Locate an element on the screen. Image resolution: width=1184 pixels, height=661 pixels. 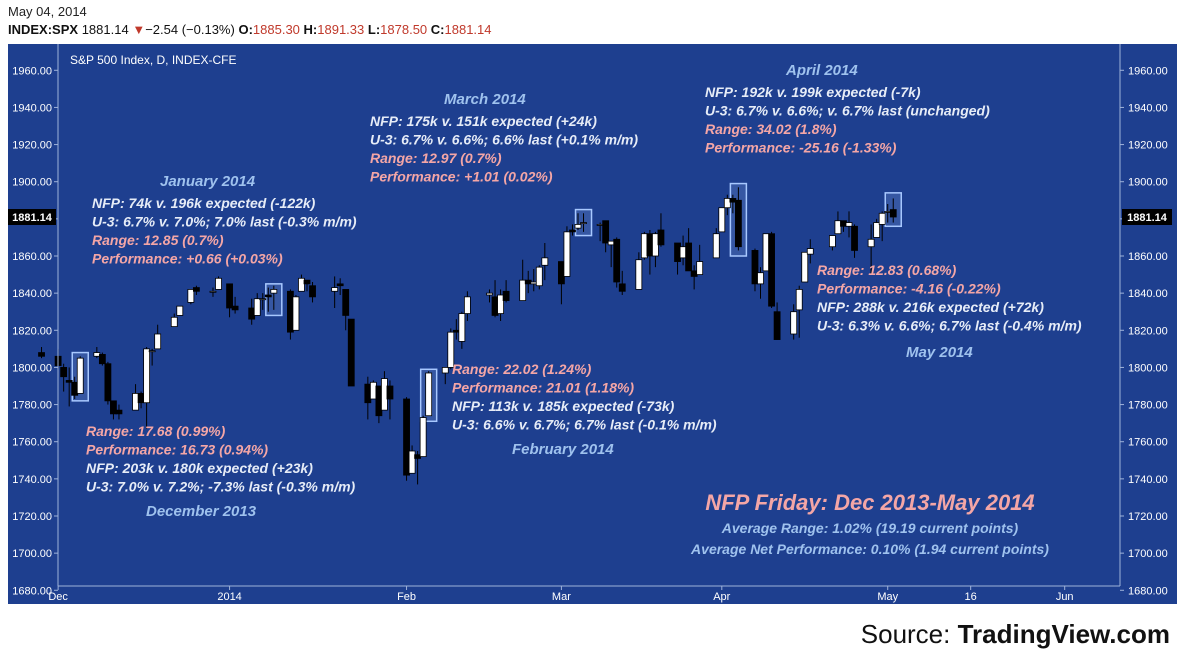
y-tick-label-right: 1720.00 is located at coordinates (1148, 517).